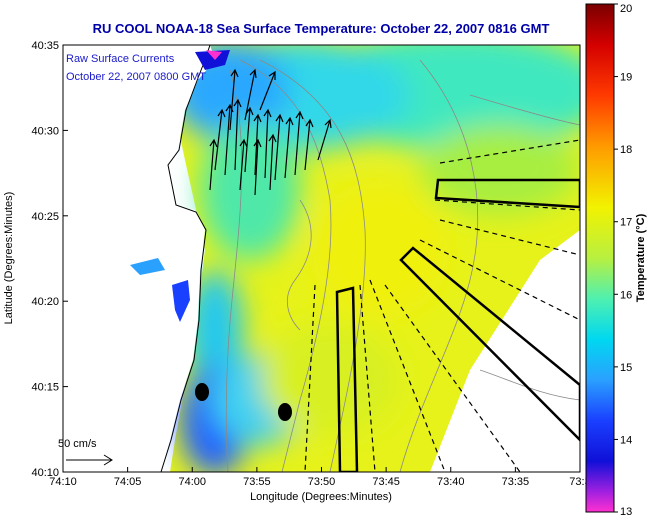  I want to click on y-tick-label: 40:25, so click(45, 217).